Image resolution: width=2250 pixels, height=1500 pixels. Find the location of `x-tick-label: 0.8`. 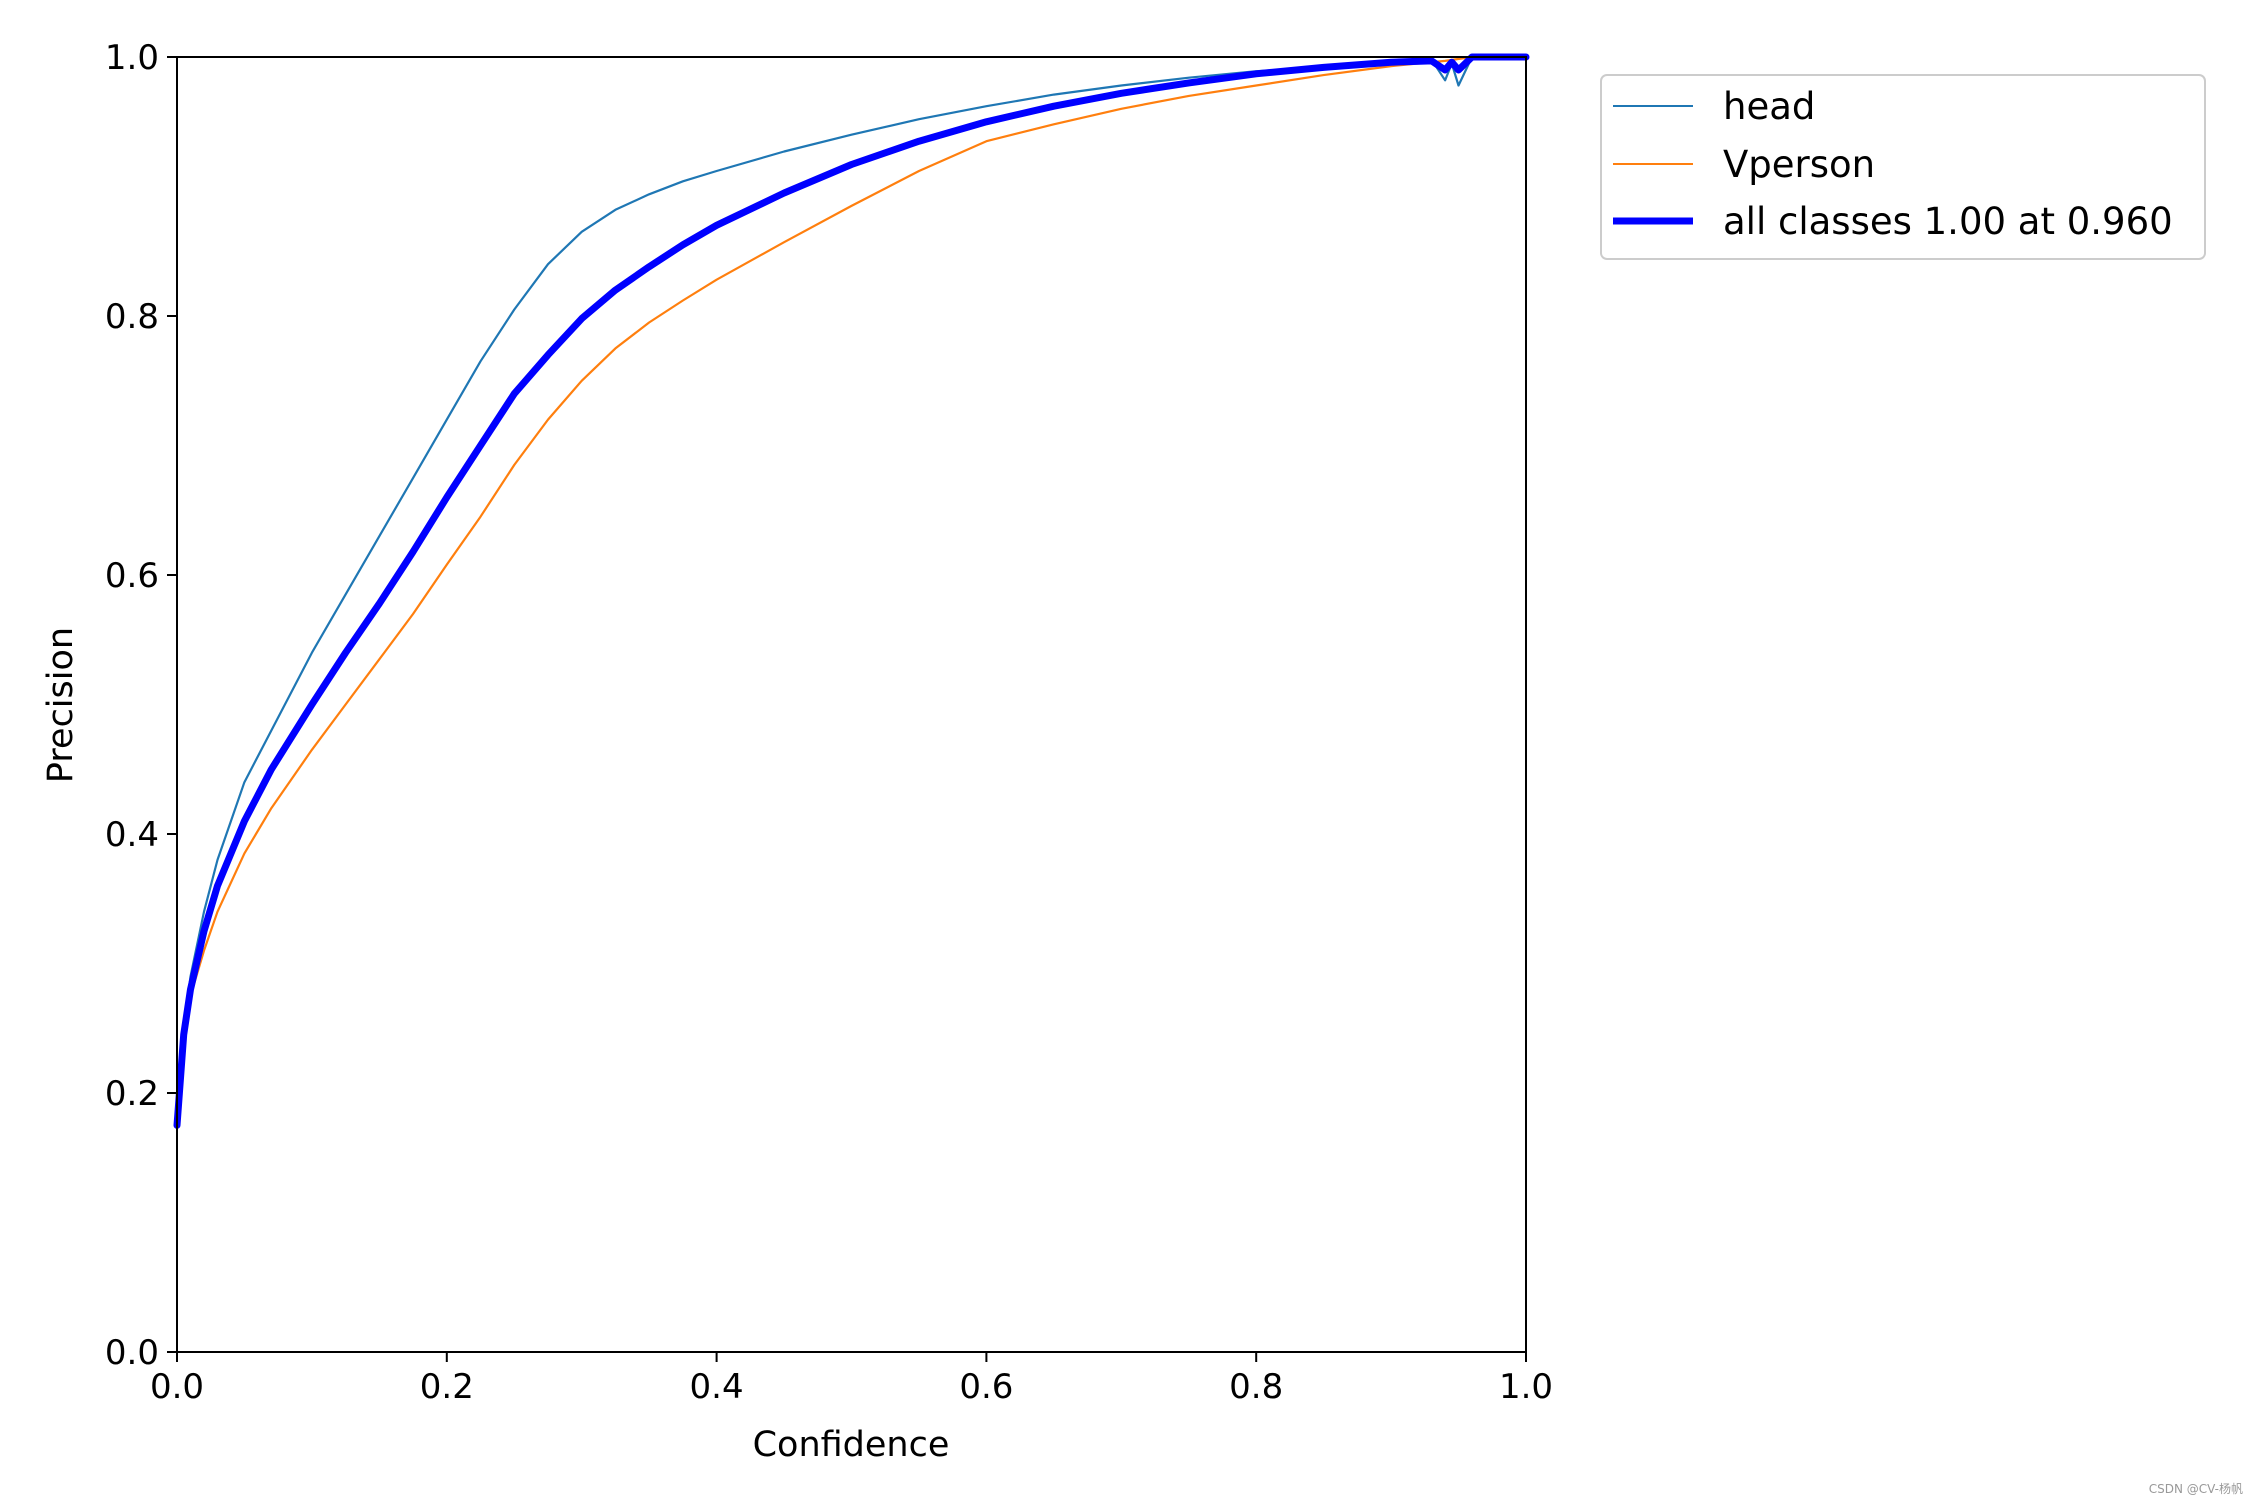

x-tick-label: 0.8 is located at coordinates (1256, 1387).